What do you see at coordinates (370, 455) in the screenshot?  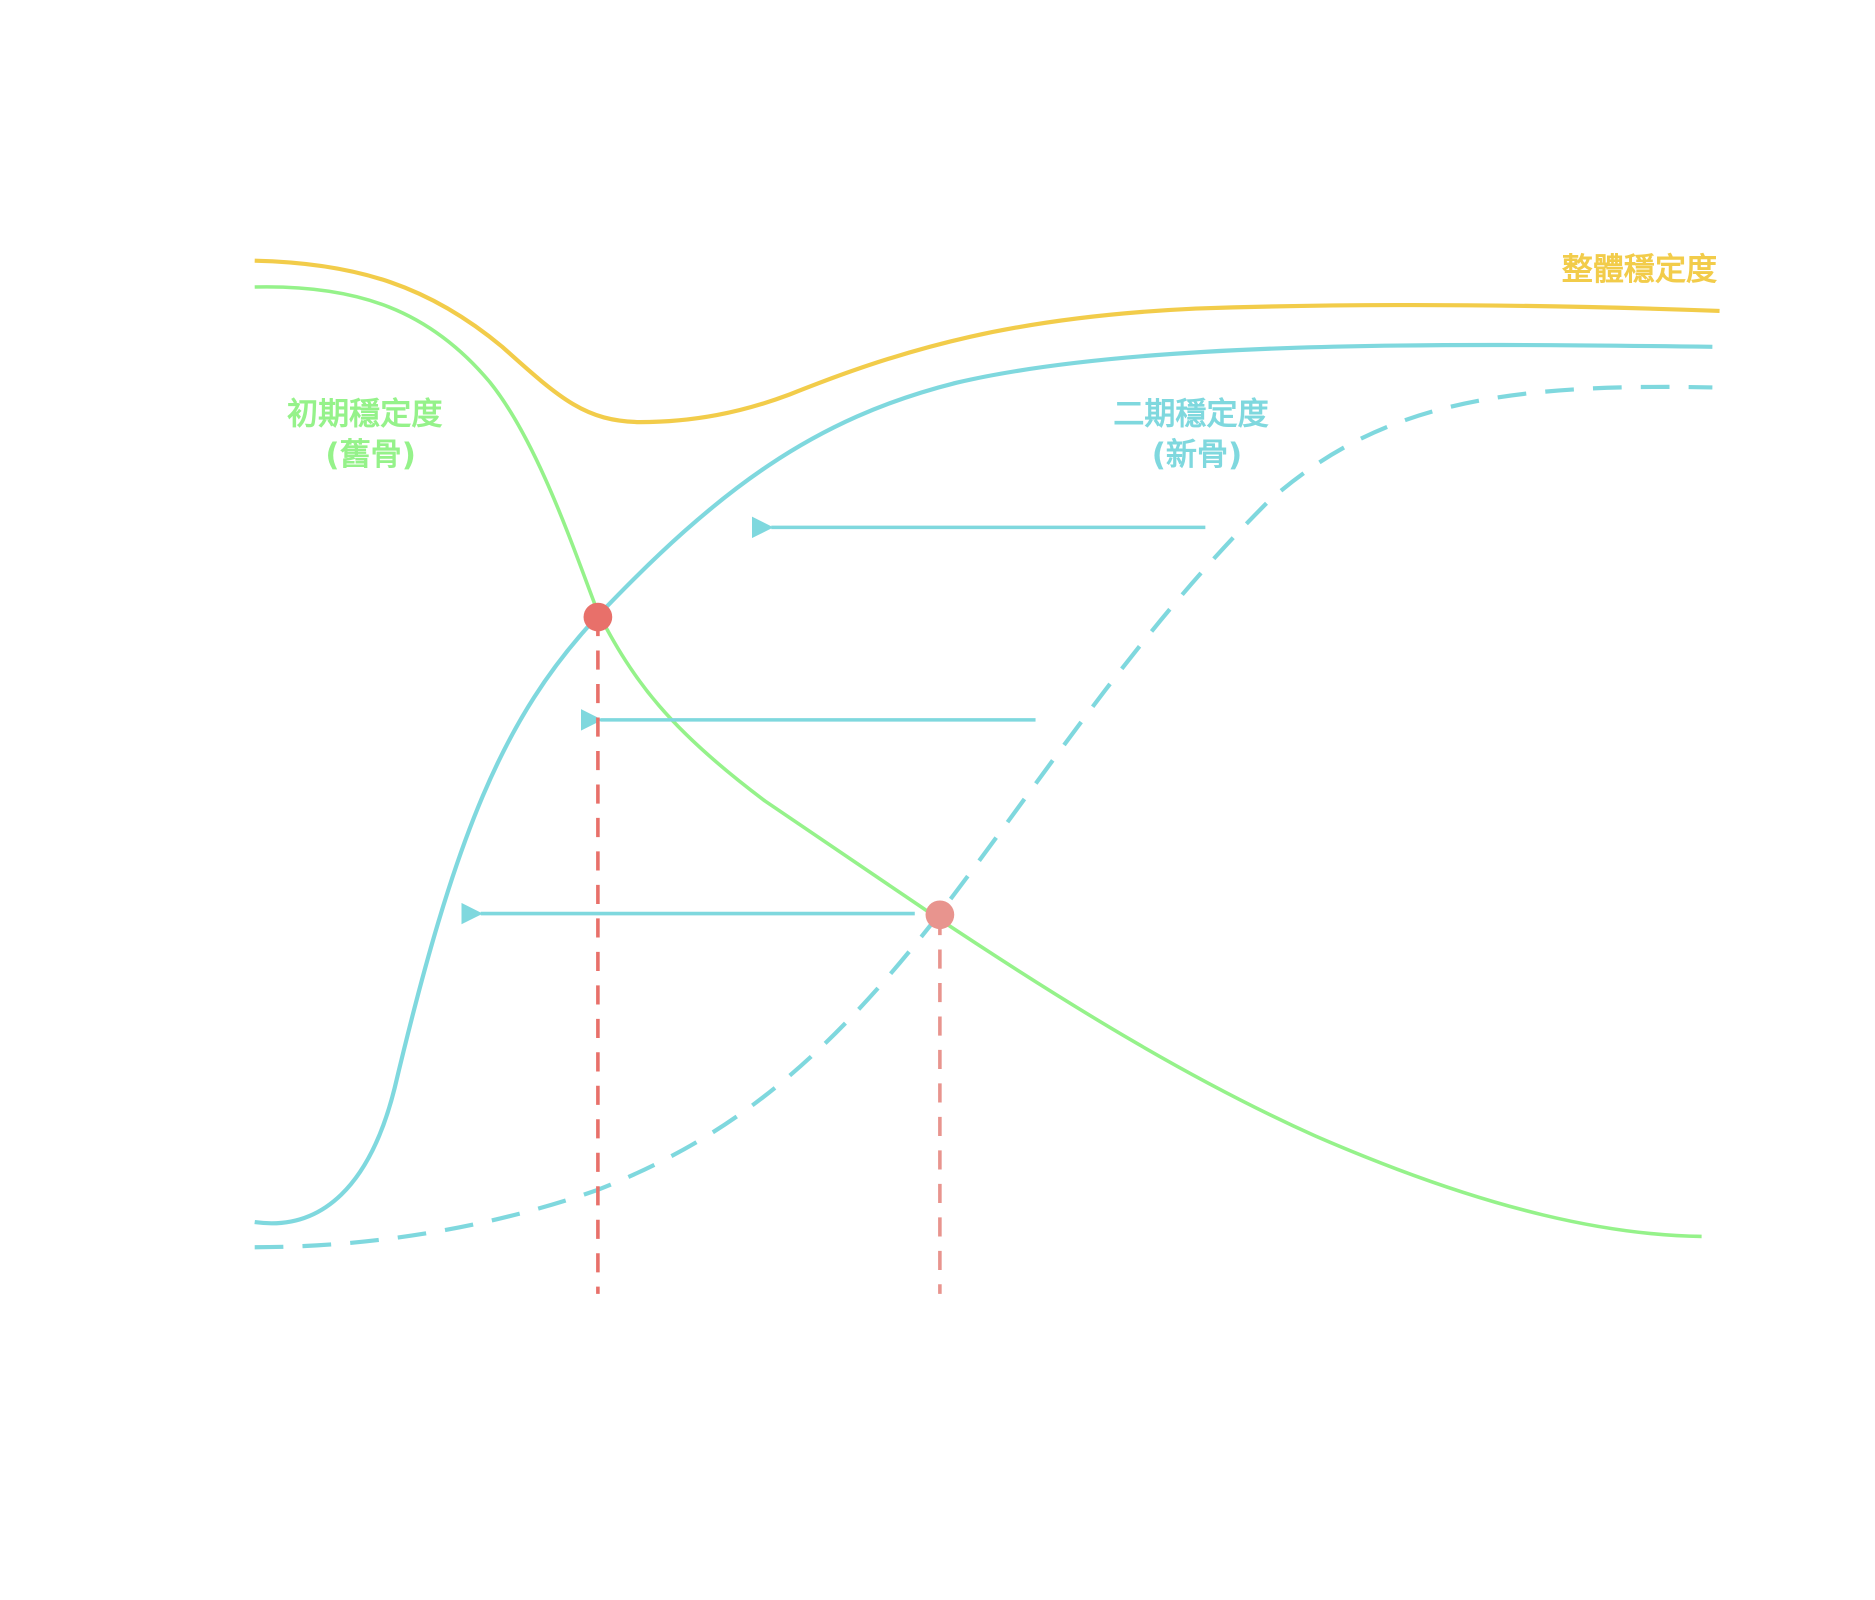 I see `primary-stability-sublabel: (舊骨)` at bounding box center [370, 455].